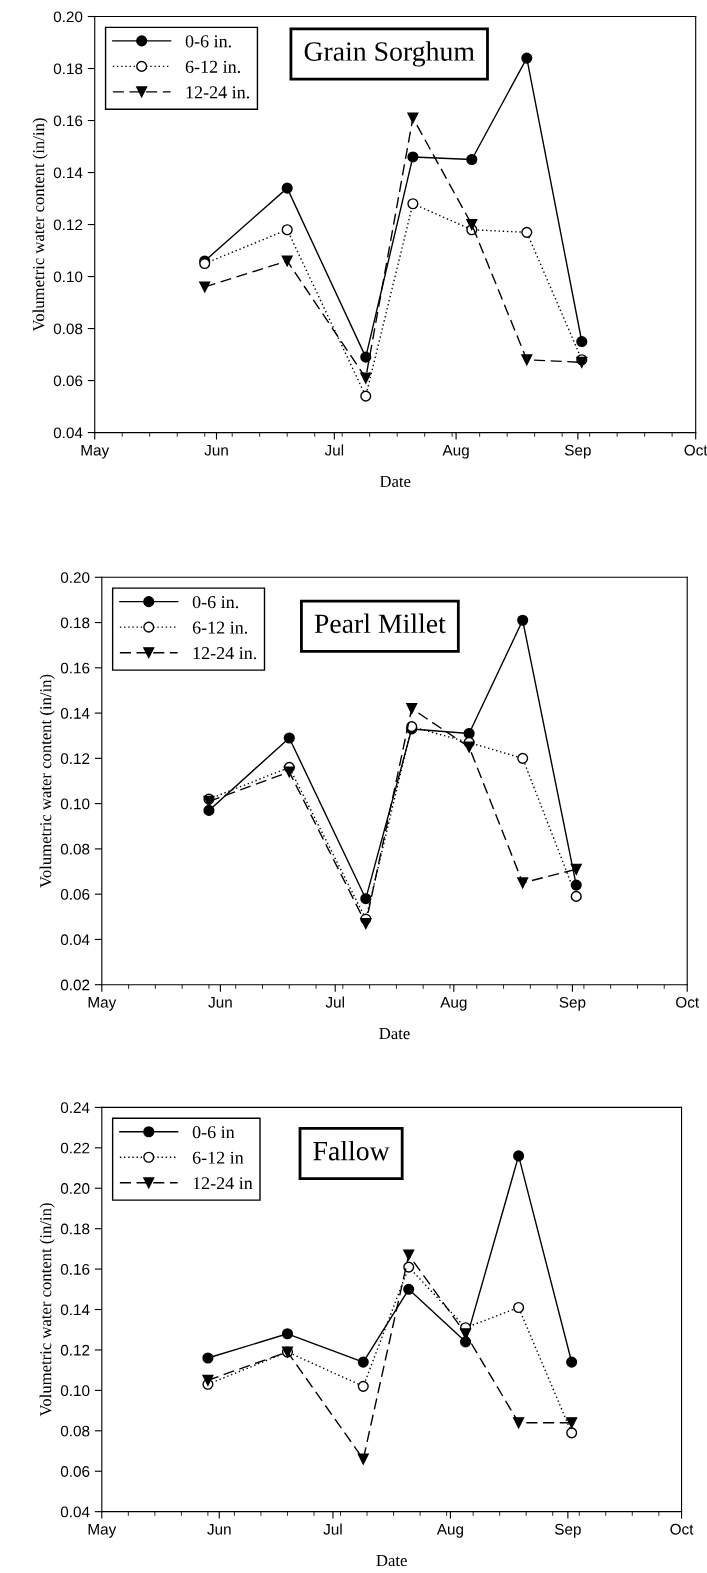  What do you see at coordinates (75, 985) in the screenshot?
I see `y-tick-label: 0.02` at bounding box center [75, 985].